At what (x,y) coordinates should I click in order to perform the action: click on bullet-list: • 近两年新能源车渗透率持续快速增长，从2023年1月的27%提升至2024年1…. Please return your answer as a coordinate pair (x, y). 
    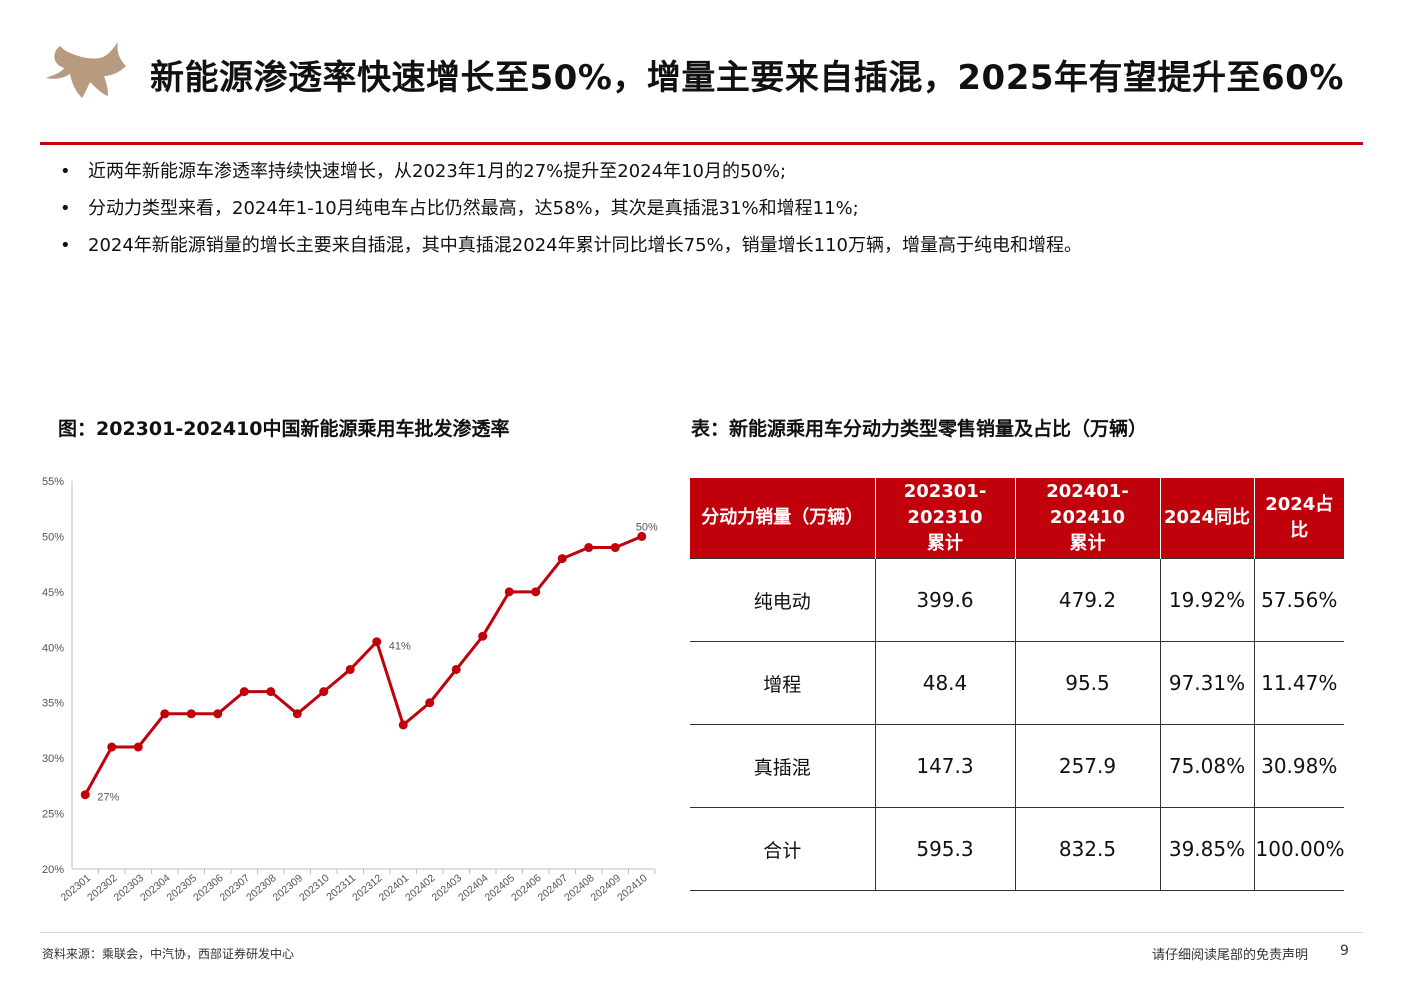
    Looking at the image, I should click on (708, 208).